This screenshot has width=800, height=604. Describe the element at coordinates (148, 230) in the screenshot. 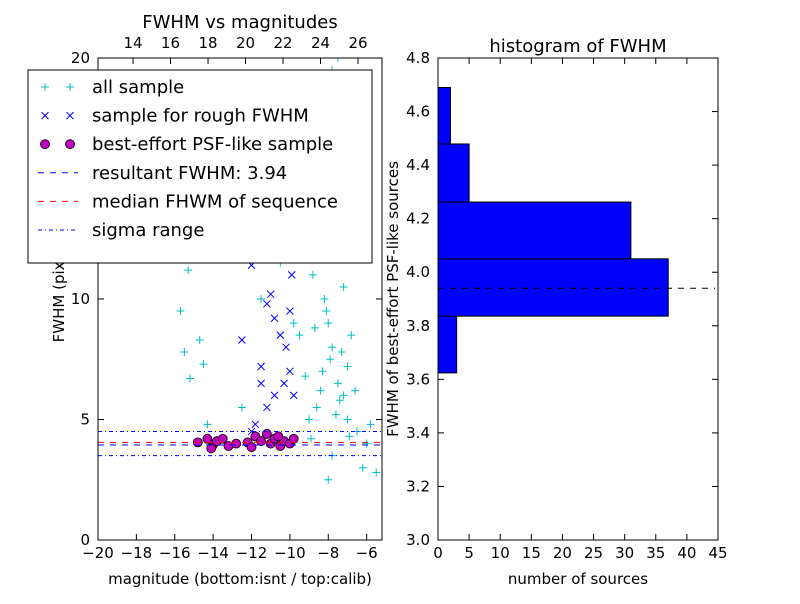

I see `legend-label: sigma range` at that location.